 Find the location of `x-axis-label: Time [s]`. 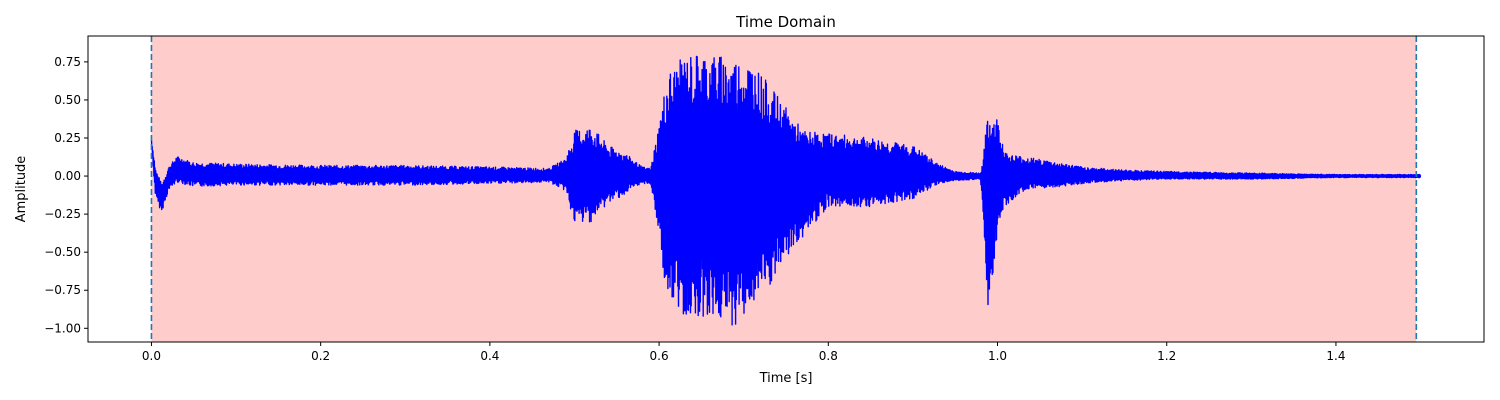

x-axis-label: Time [s] is located at coordinates (786, 378).